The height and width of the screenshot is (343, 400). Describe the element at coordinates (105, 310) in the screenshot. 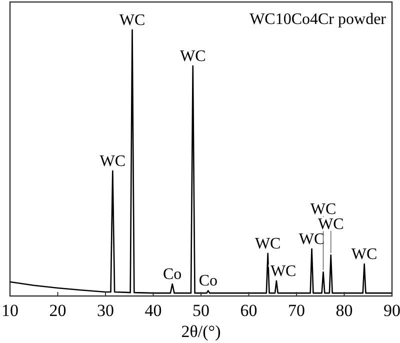

I see `x-tick-label: 30` at that location.